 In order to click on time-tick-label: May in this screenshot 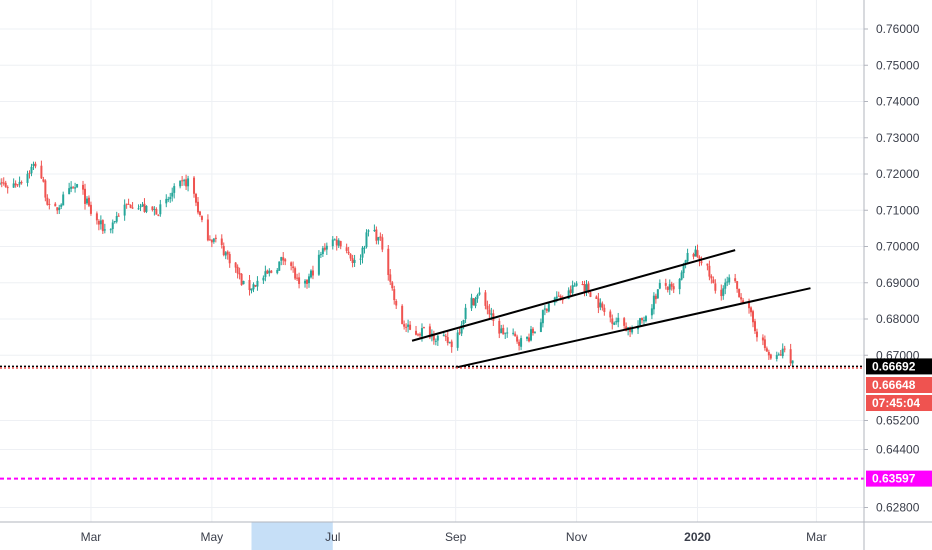, I will do `click(212, 537)`.